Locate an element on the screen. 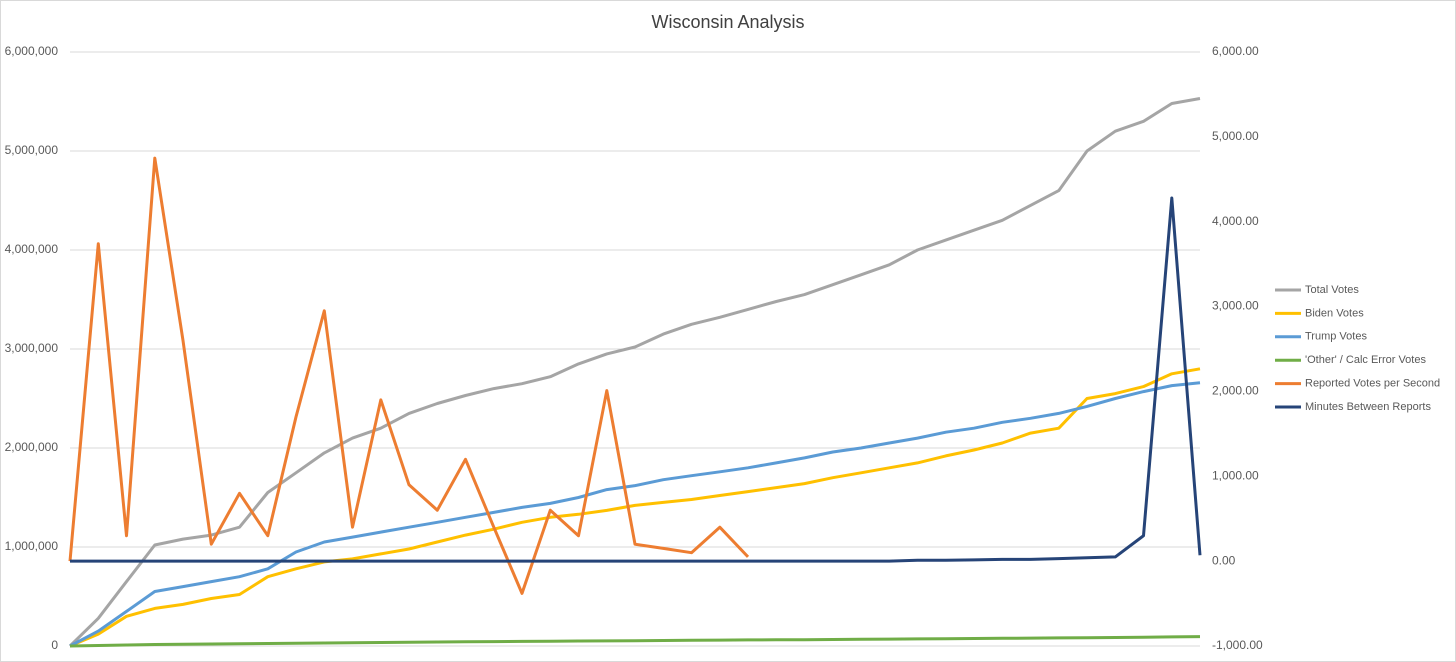  y-tick-label: 2,000,000 is located at coordinates (32, 447).